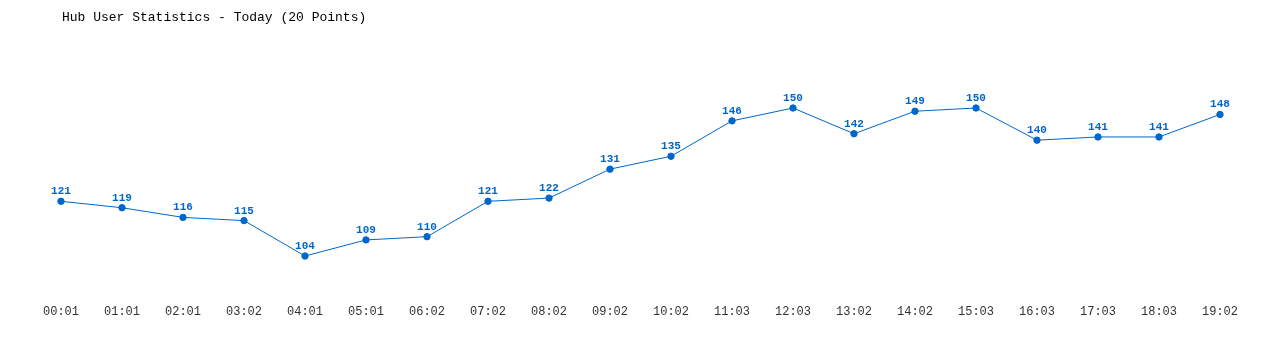 The height and width of the screenshot is (350, 1280). I want to click on data-label: 109, so click(366, 229).